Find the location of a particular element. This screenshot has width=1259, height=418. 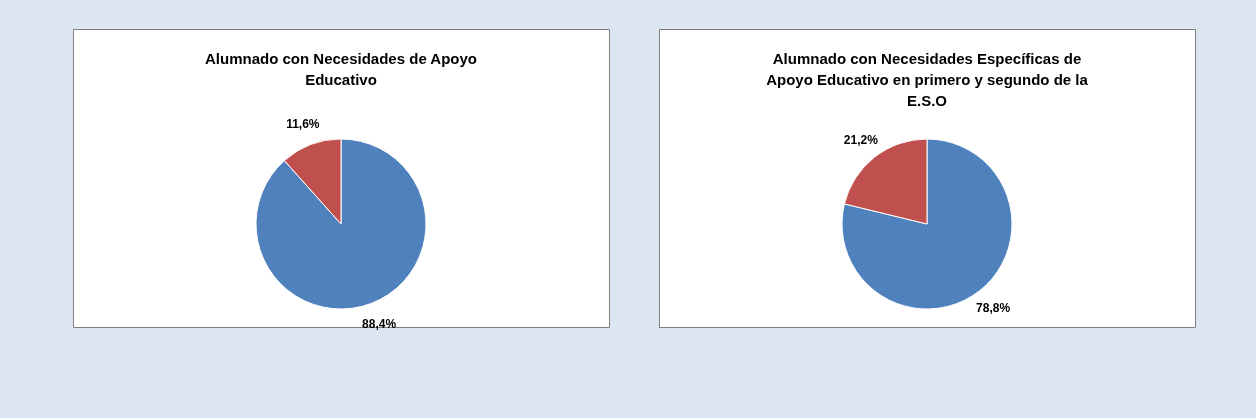

data-label: 21,2% is located at coordinates (861, 139).